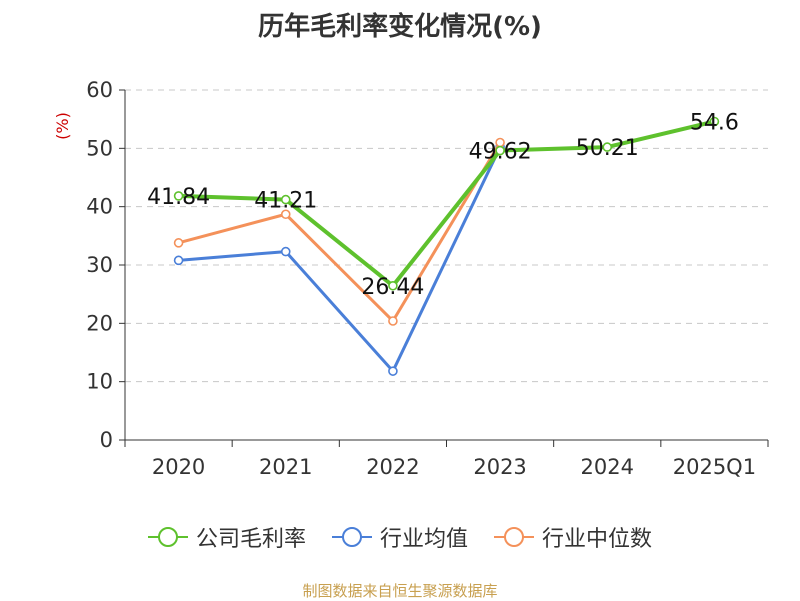  I want to click on legend-label: 行业均值, so click(423, 539).